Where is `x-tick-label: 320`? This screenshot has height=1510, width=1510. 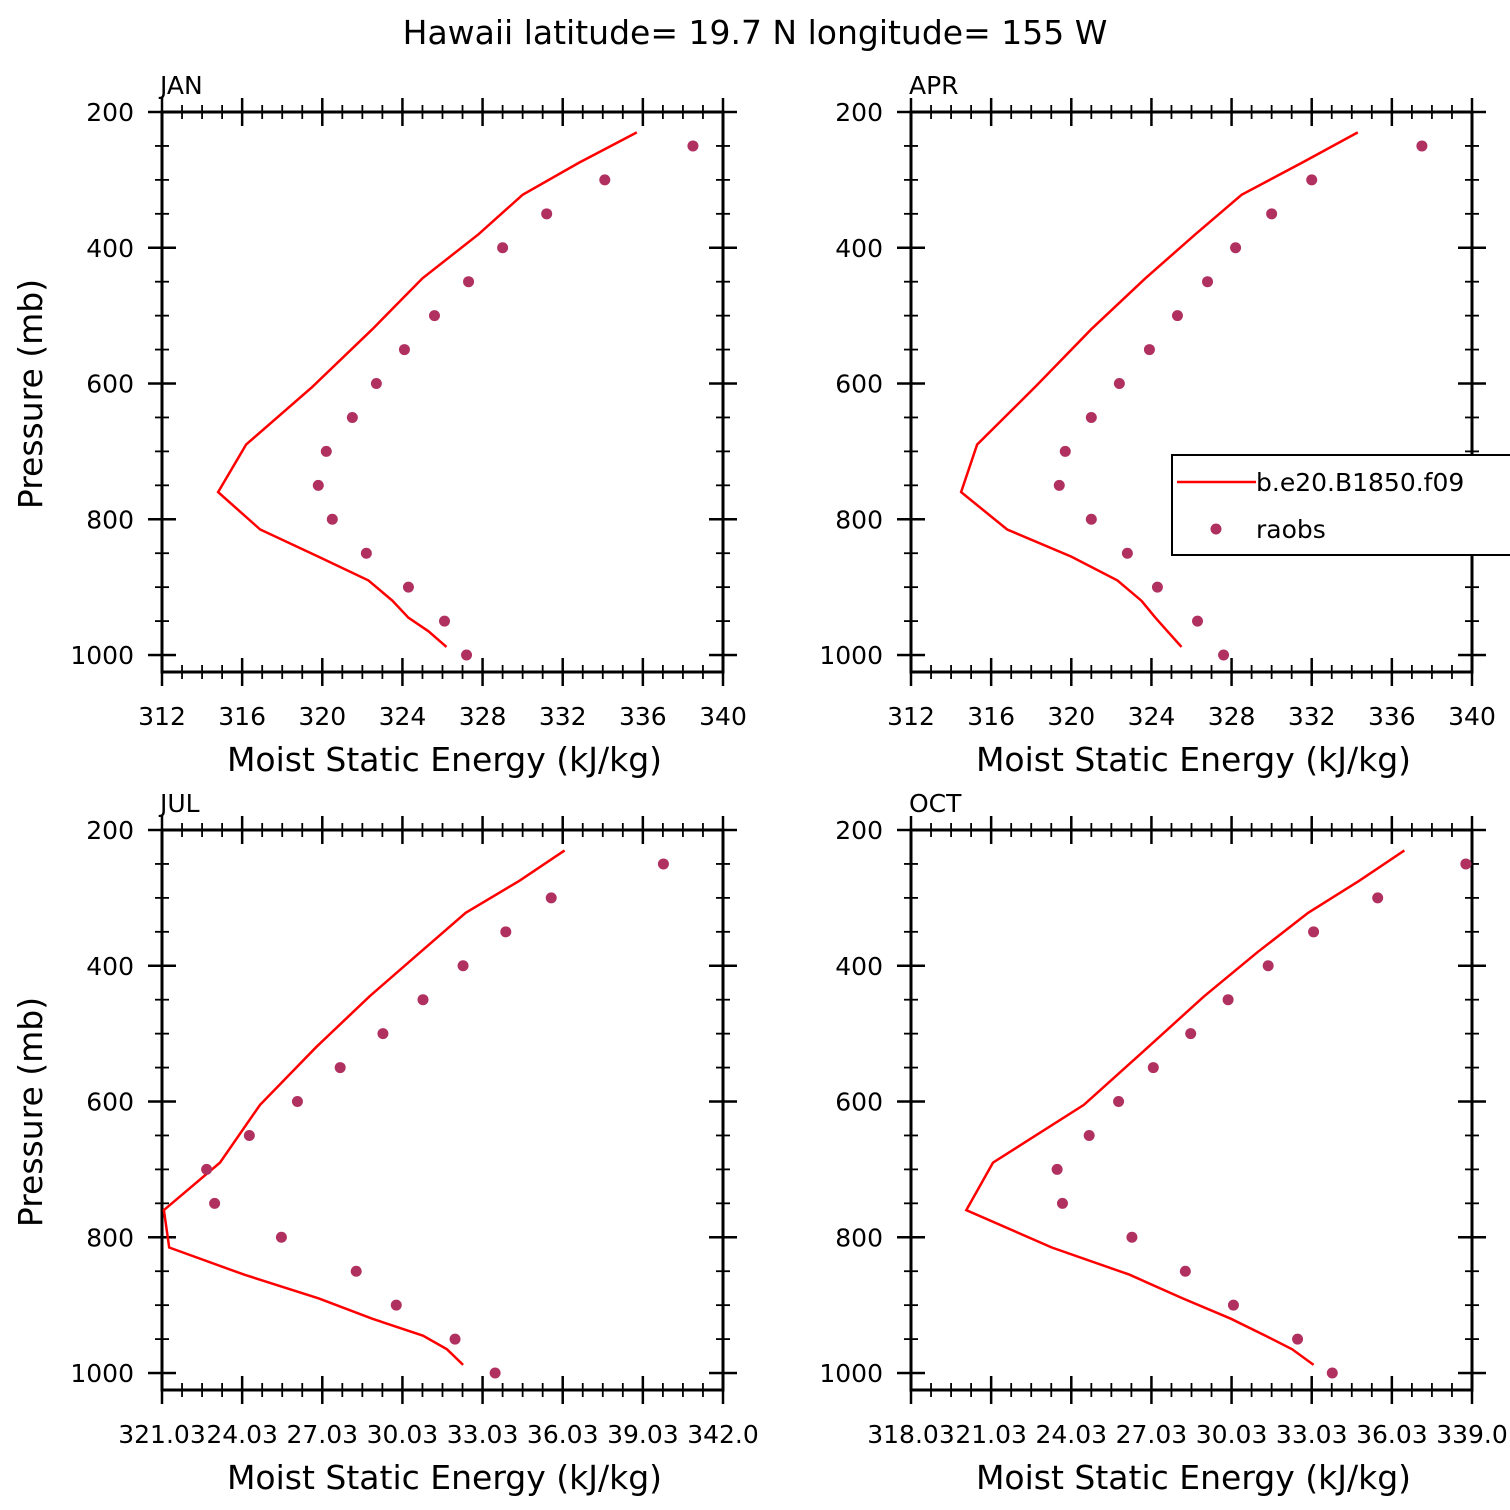
x-tick-label: 320 is located at coordinates (322, 716).